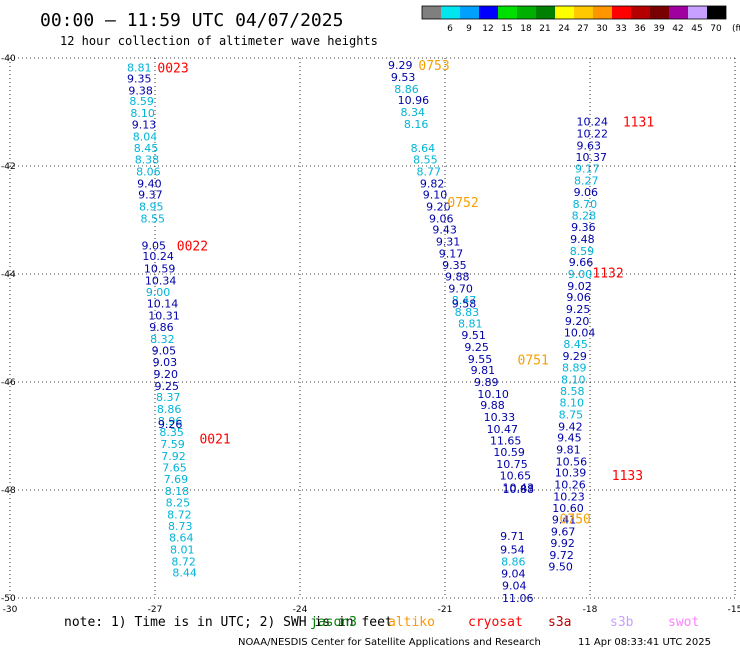 This screenshot has width=740, height=650. Describe the element at coordinates (572, 403) in the screenshot. I see `swh-value: 8.10` at that location.